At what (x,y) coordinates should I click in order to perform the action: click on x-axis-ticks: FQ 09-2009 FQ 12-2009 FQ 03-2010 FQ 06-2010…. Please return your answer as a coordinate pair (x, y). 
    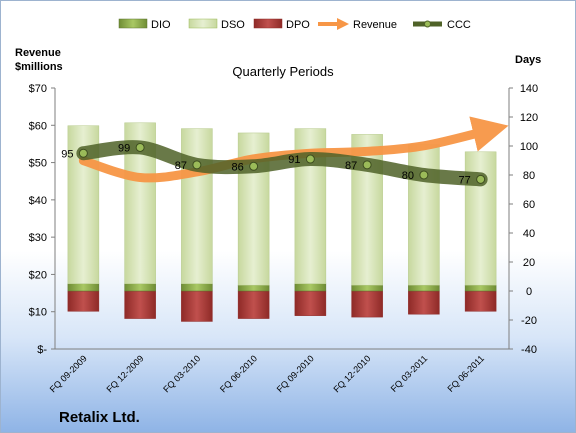
    Looking at the image, I should click on (267, 373).